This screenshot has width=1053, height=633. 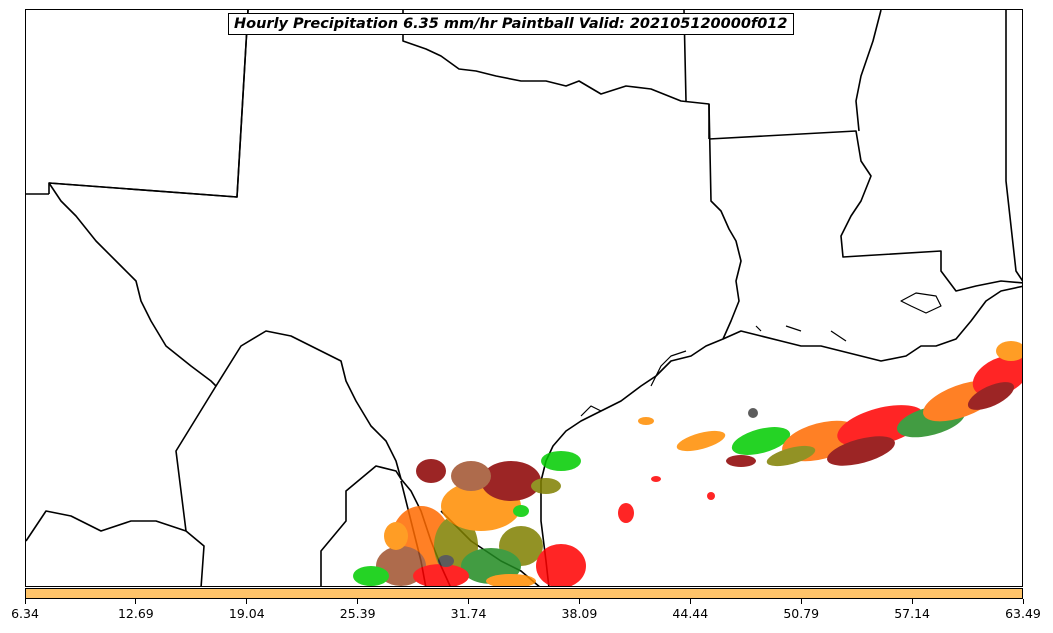 I want to click on colorbar-tick-label: 12.69, so click(x=135, y=613).